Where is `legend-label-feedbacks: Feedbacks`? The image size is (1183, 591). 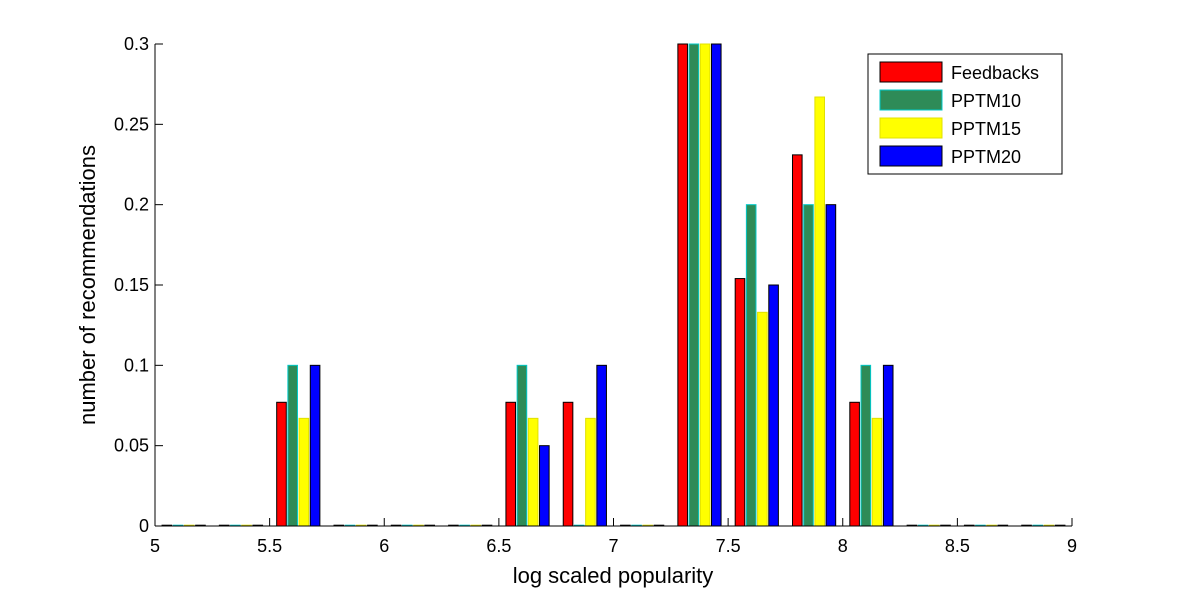 legend-label-feedbacks: Feedbacks is located at coordinates (995, 73).